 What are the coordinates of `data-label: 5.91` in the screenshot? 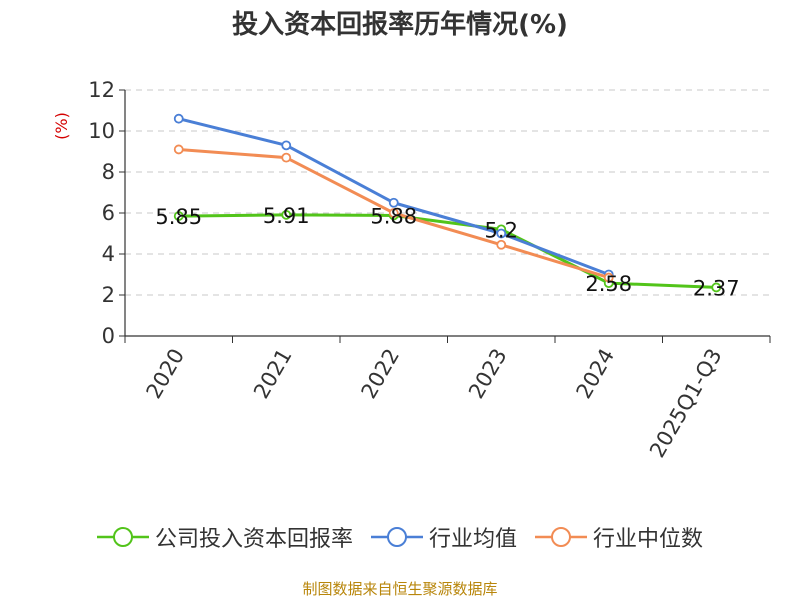 It's located at (286, 216).